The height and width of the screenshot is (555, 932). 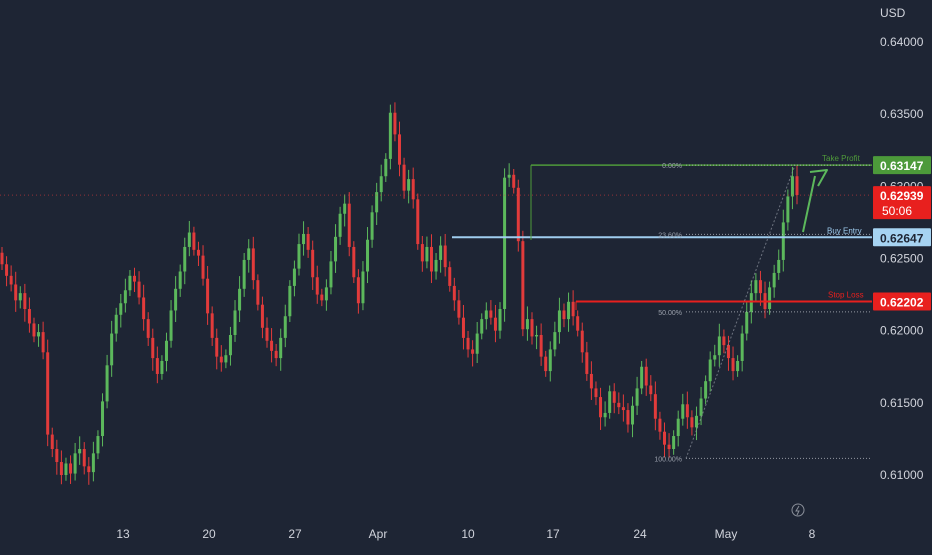 I want to click on current-price-text: 0.62939, so click(x=902, y=196).